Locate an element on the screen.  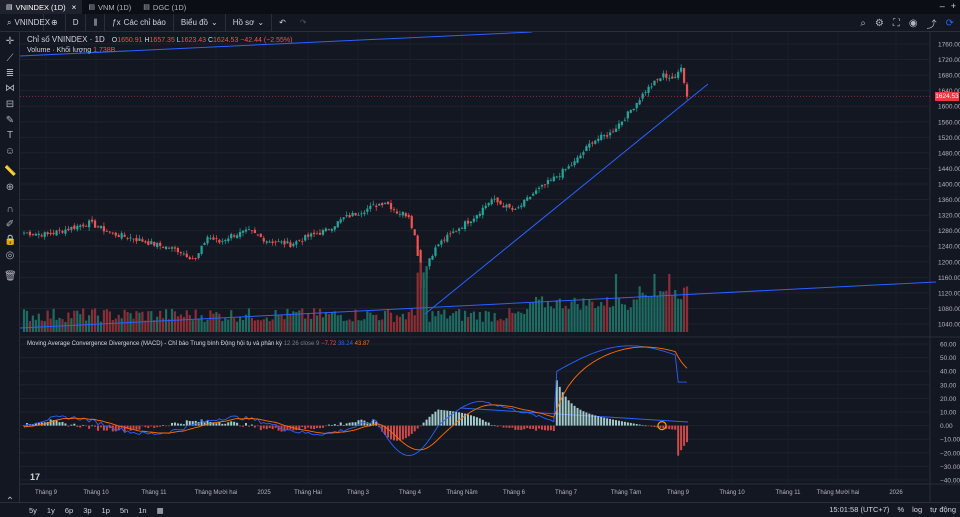
range-5d: 5n is located at coordinates (124, 510).